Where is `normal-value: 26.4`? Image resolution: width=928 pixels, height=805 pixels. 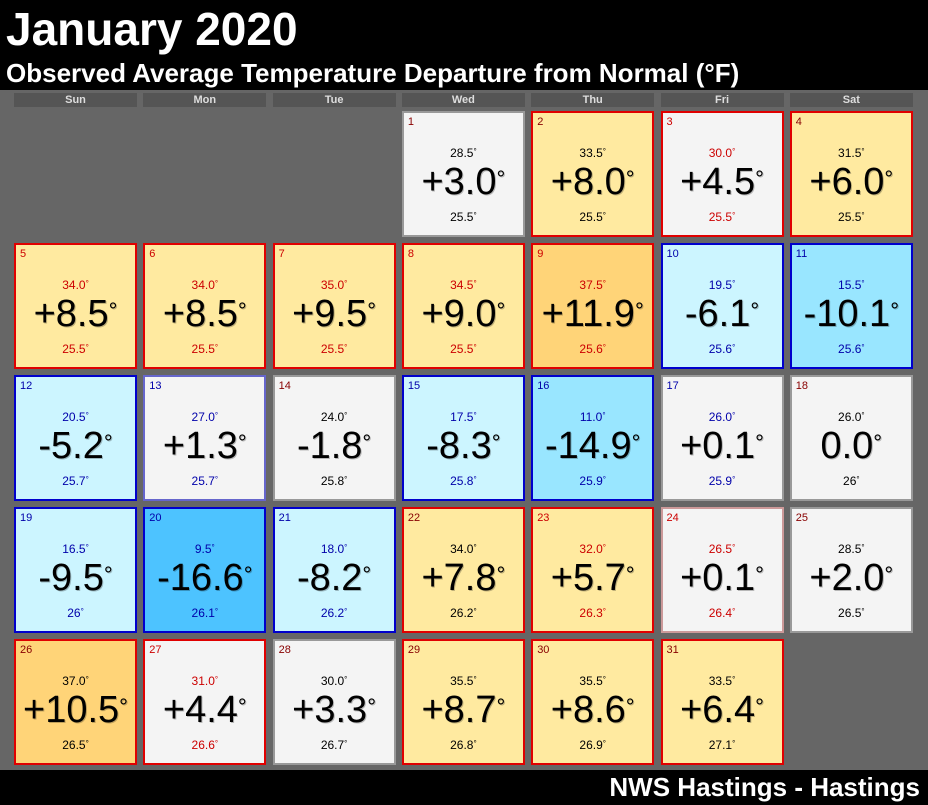 normal-value: 26.4 is located at coordinates (720, 613).